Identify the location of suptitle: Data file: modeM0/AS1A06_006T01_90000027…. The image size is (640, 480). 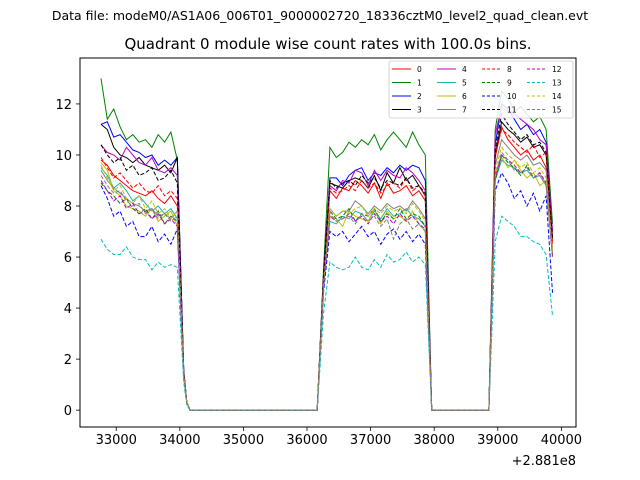
(320, 15).